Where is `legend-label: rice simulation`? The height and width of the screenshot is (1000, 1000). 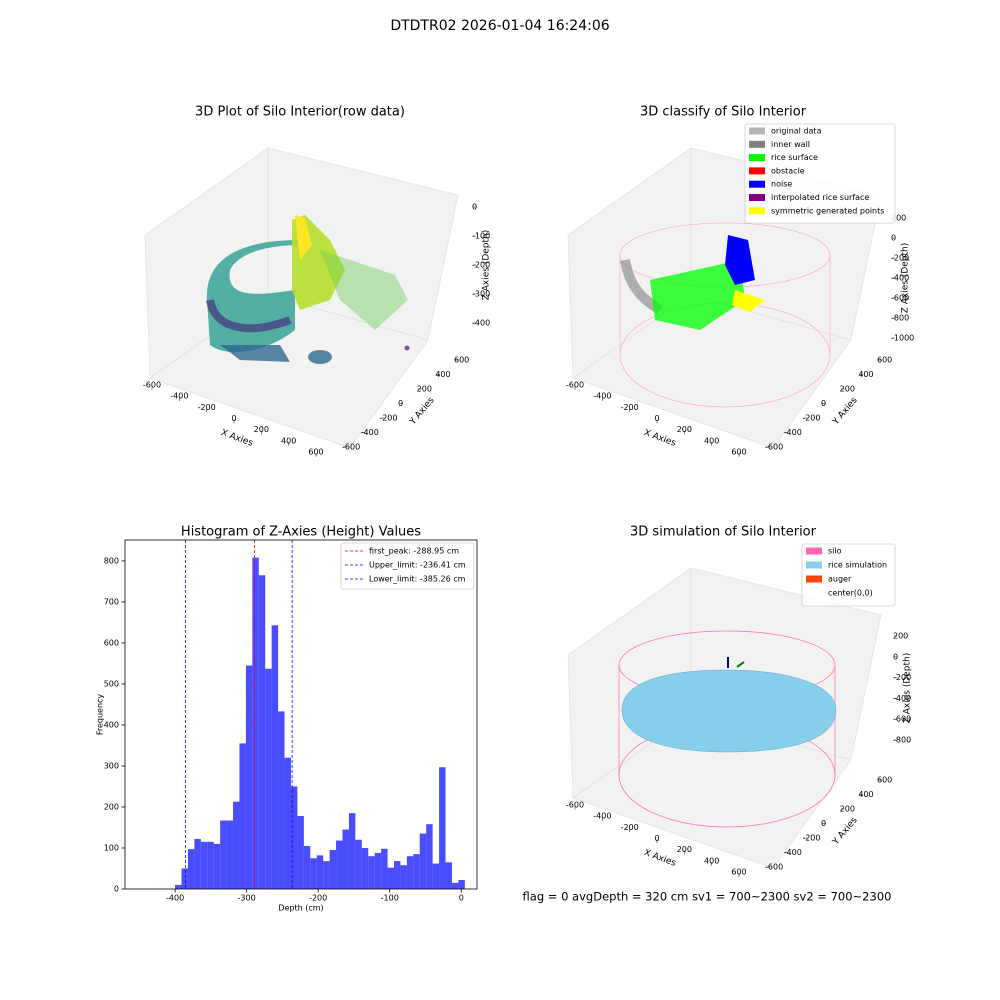 legend-label: rice simulation is located at coordinates (857, 565).